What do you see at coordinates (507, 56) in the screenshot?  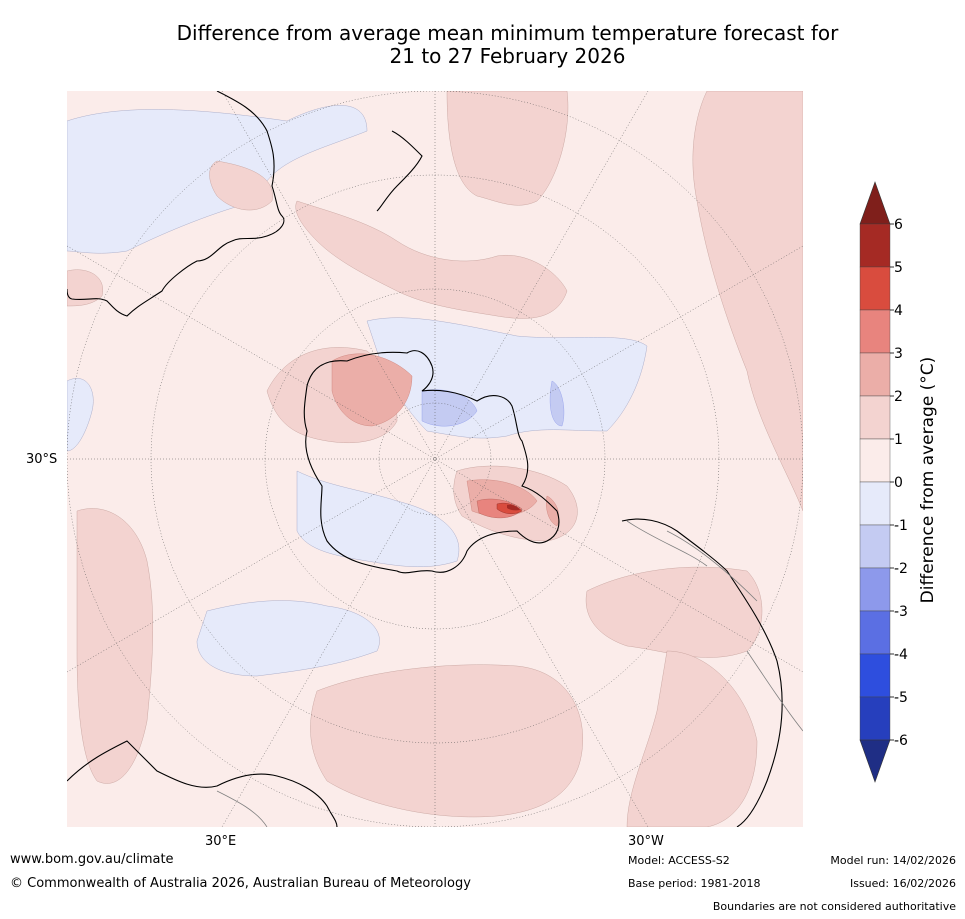 I see `title-line-2: 21 to 27 February 2026` at bounding box center [507, 56].